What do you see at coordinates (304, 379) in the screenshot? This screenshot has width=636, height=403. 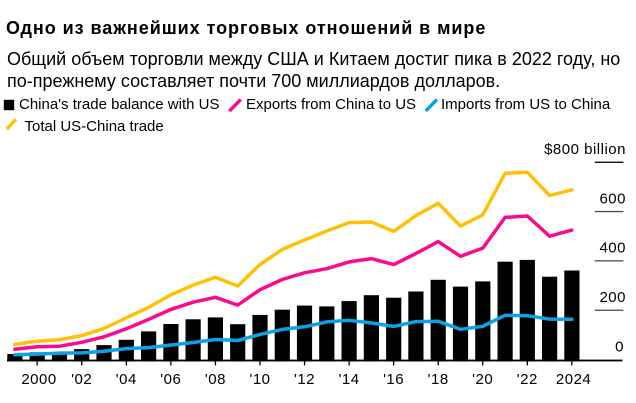 I see `svg-text: '12` at bounding box center [304, 379].